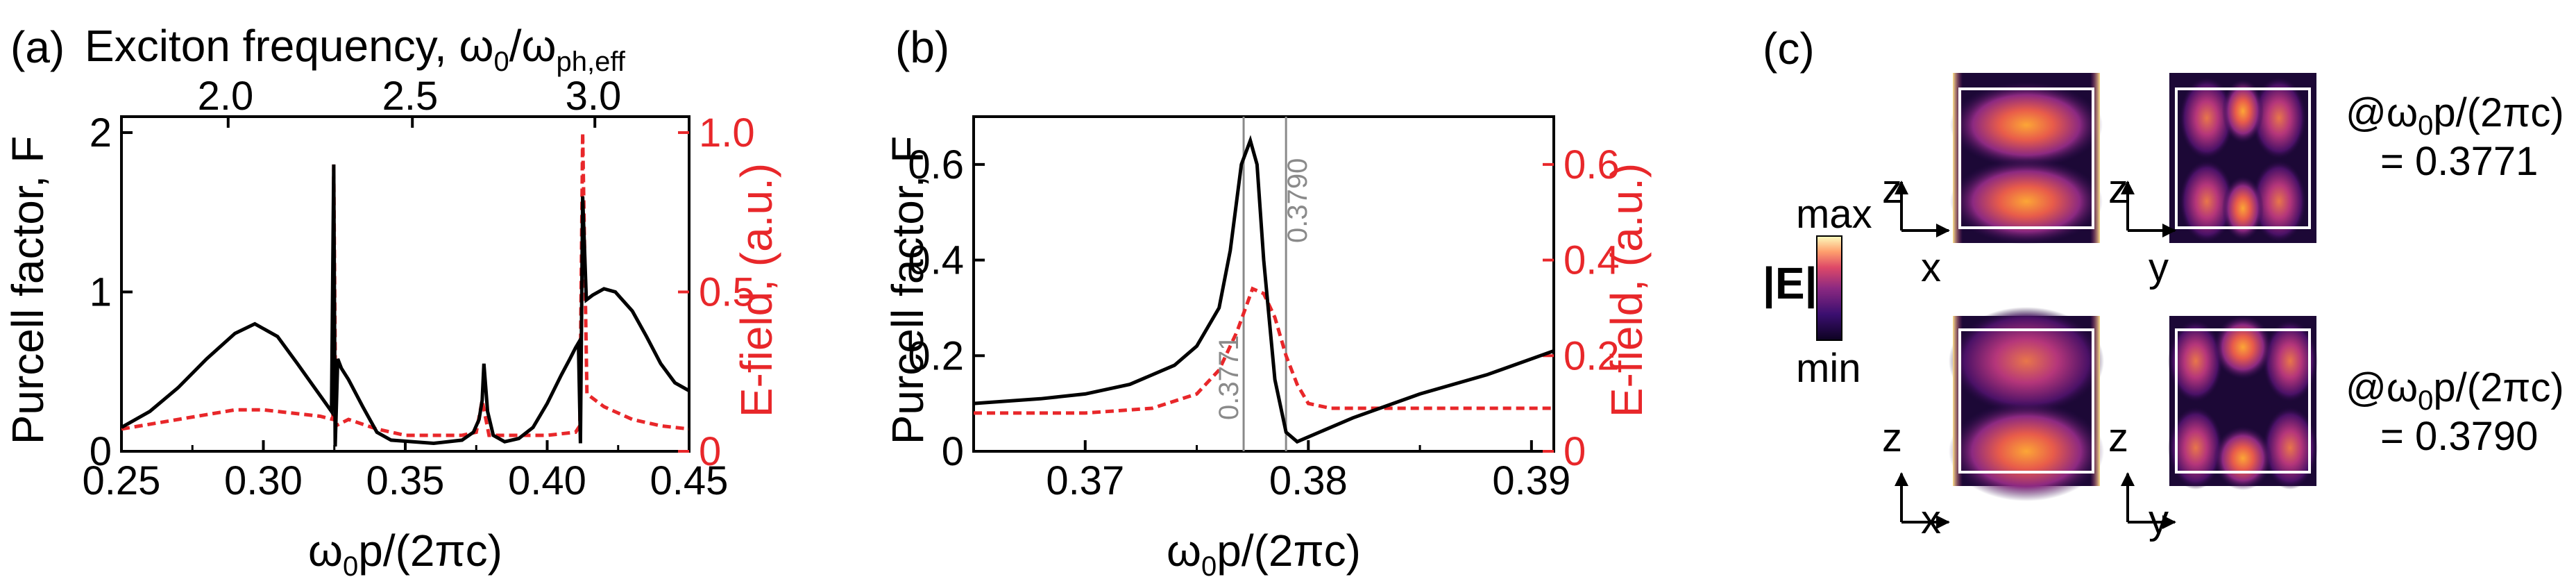  Describe the element at coordinates (727, 292) in the screenshot. I see `y2-tick-label: 0.5` at that location.